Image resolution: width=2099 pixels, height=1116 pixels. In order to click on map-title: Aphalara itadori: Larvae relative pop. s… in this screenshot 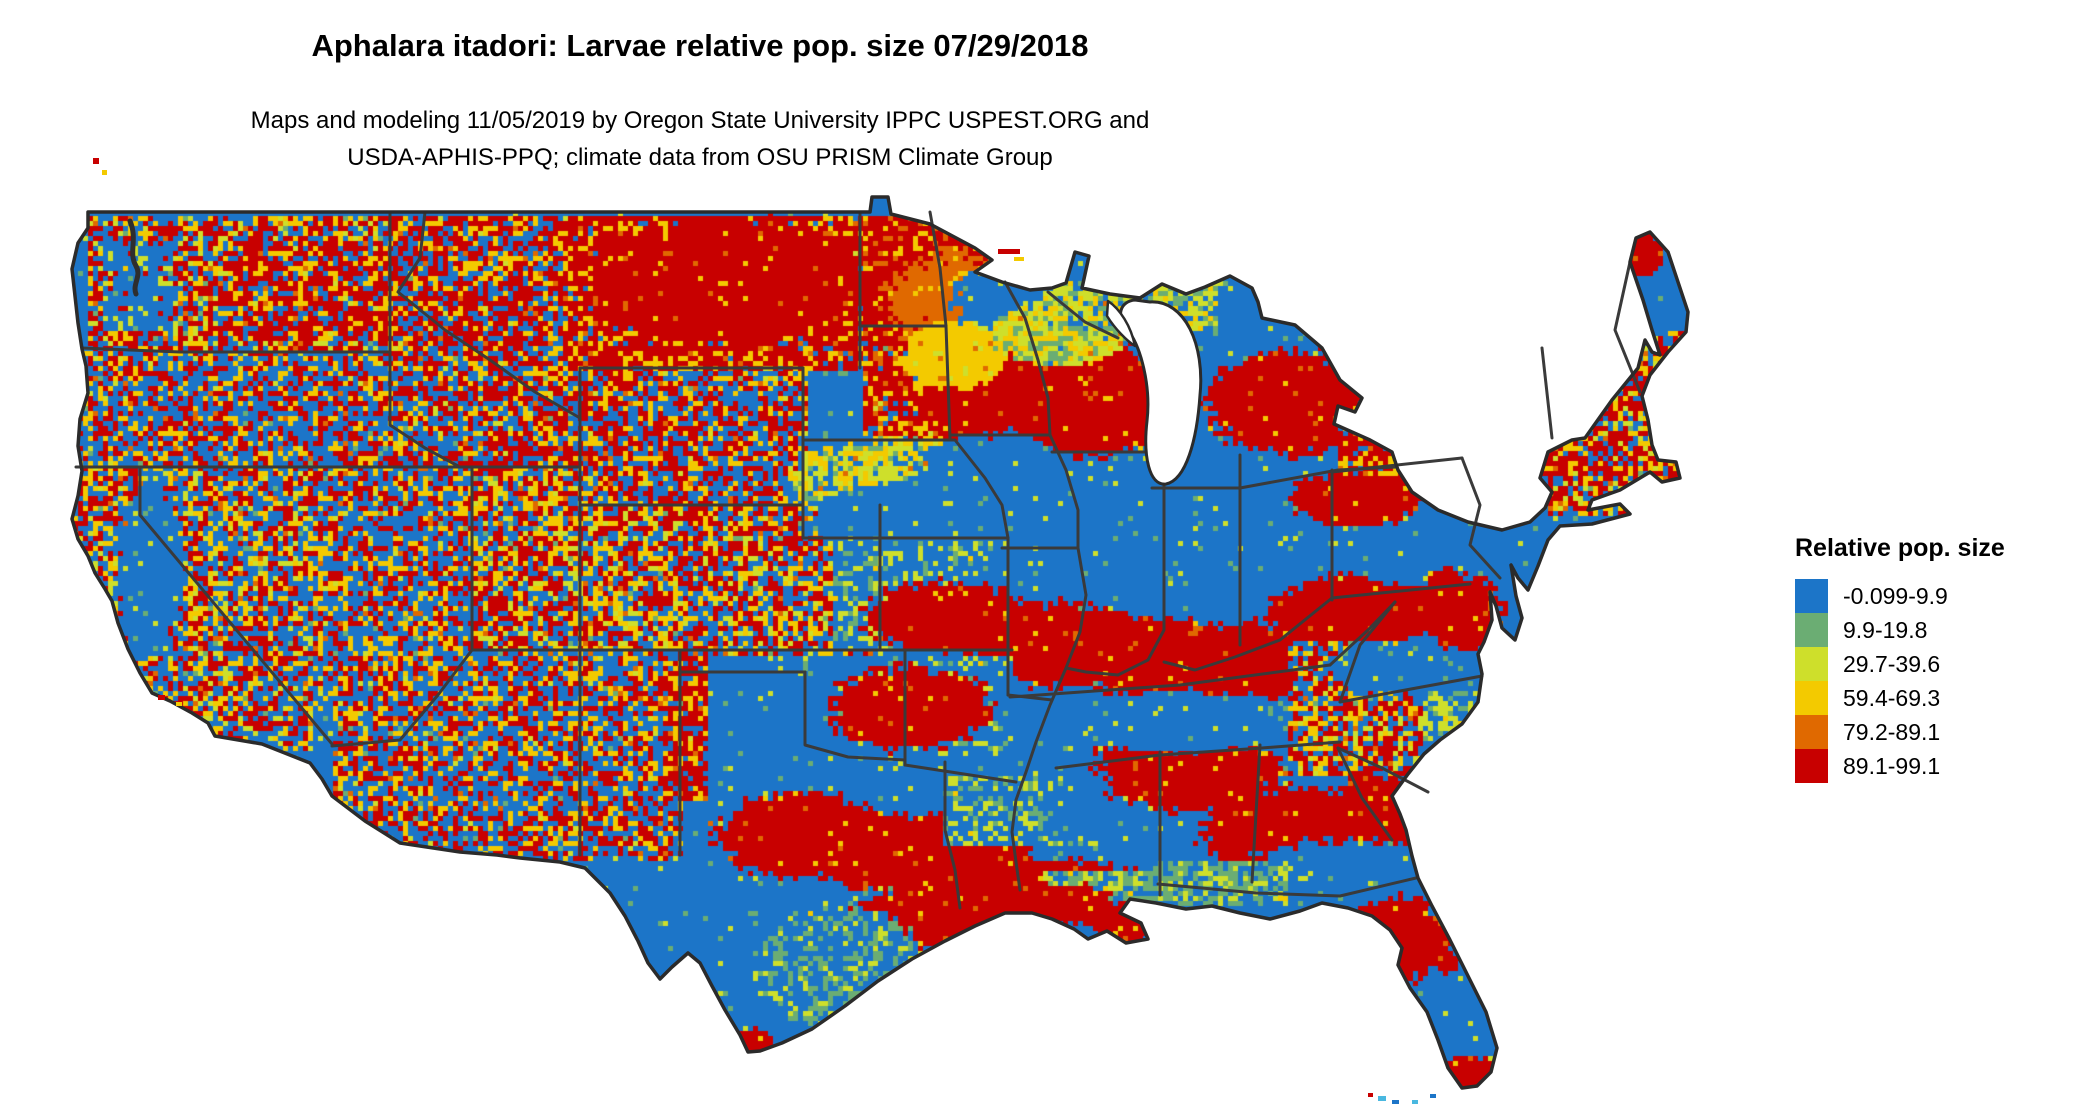, I will do `click(700, 45)`.